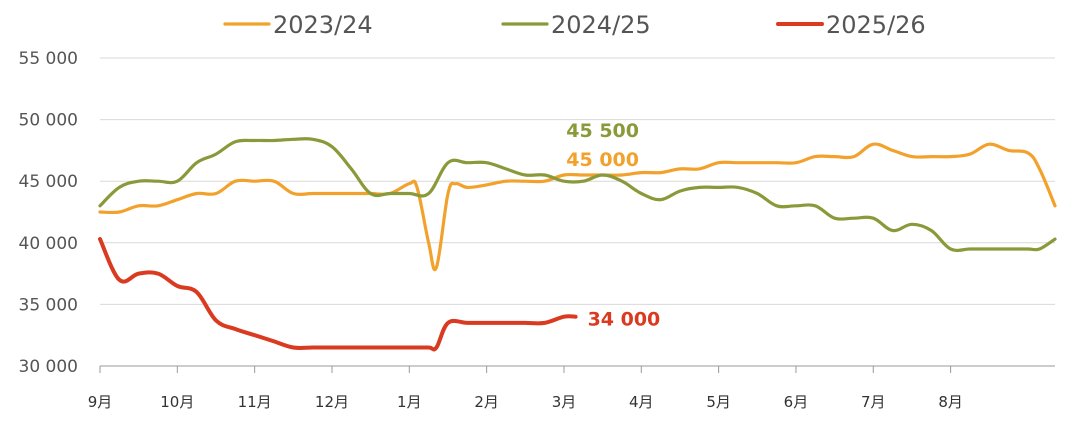  Describe the element at coordinates (564, 402) in the screenshot. I see `x-tick-label: 3月` at that location.